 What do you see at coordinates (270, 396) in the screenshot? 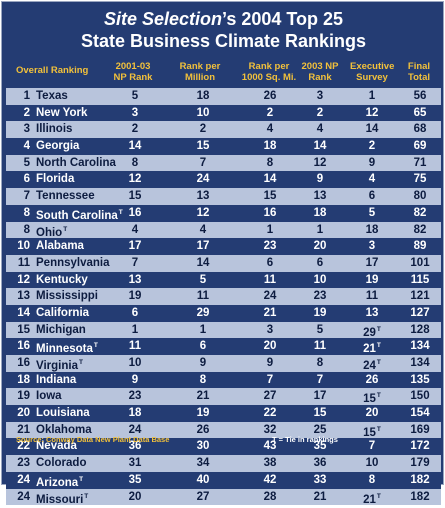
I see `cell-sq-value: 27` at bounding box center [270, 396].